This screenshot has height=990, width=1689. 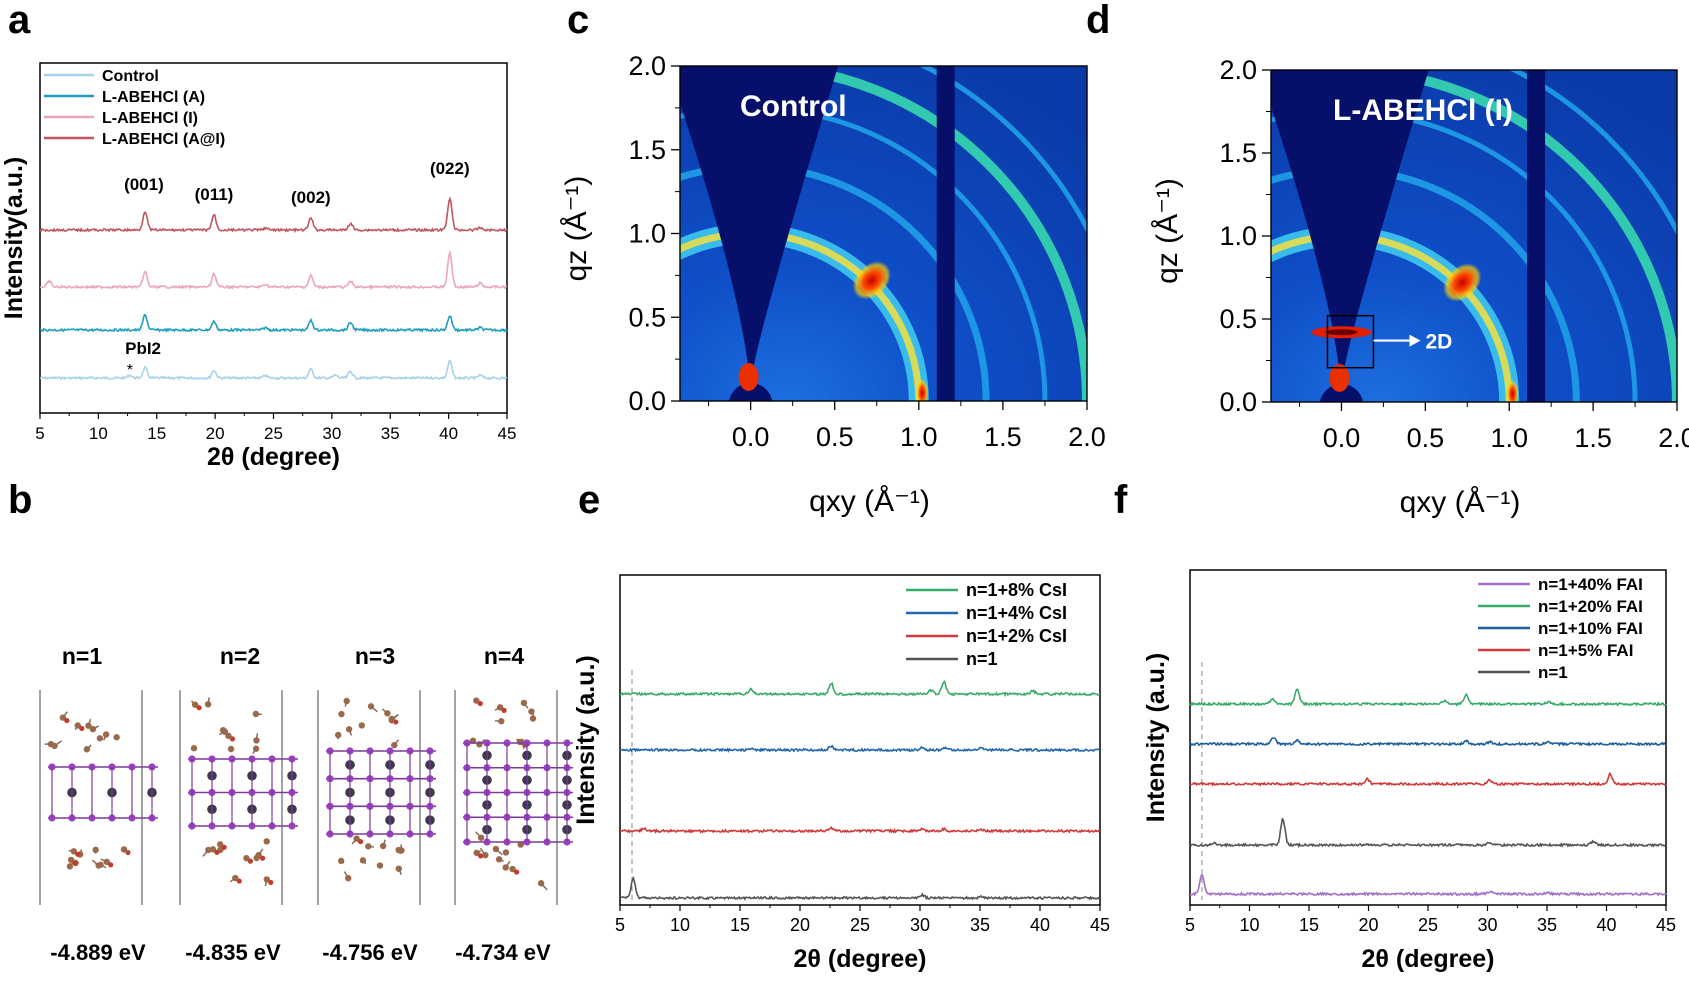 What do you see at coordinates (883, 233) in the screenshot?
I see `detector-image` at bounding box center [883, 233].